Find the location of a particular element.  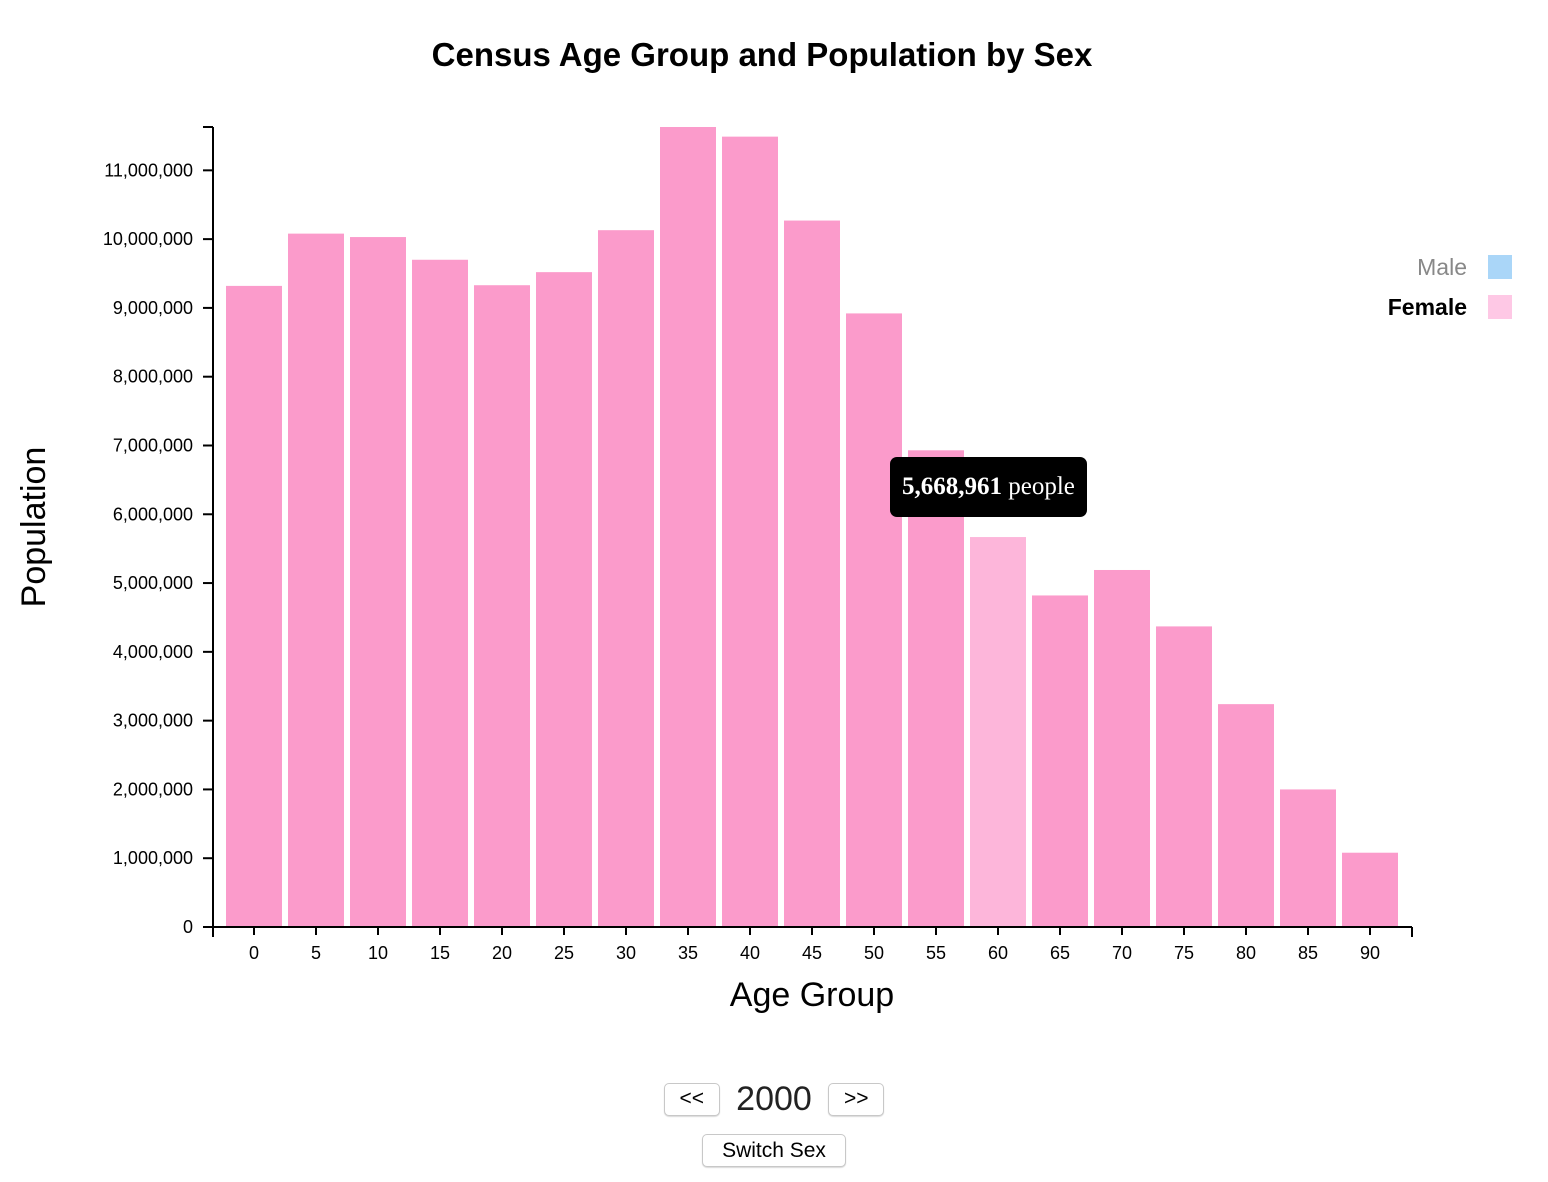

x-tick-label: 35 is located at coordinates (688, 953).